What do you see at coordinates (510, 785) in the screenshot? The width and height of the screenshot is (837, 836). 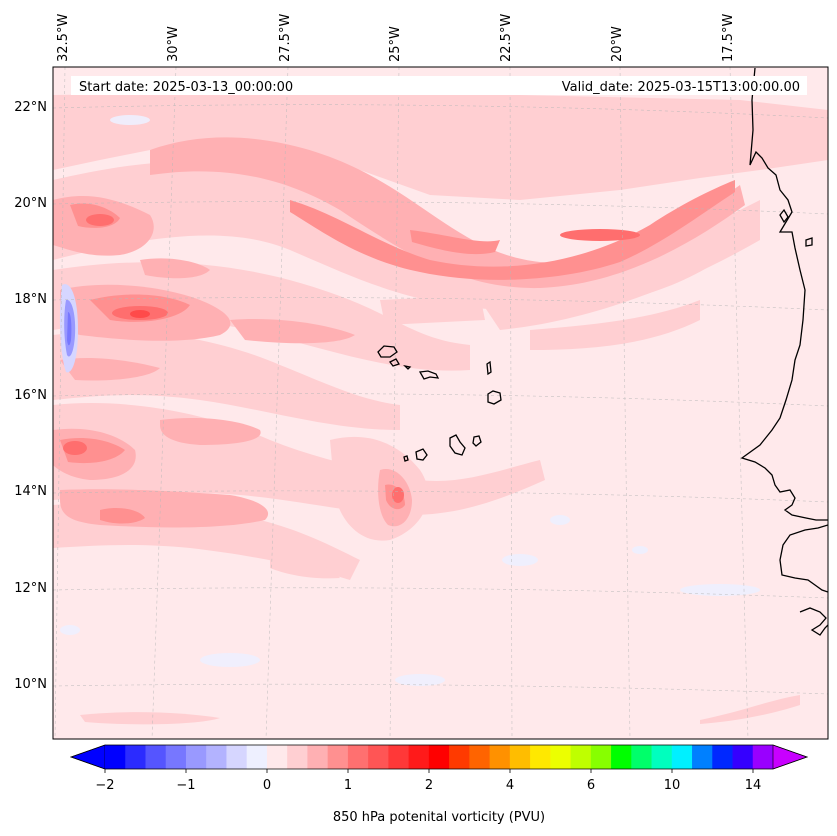 I see `cb-tick-label: 4` at bounding box center [510, 785].